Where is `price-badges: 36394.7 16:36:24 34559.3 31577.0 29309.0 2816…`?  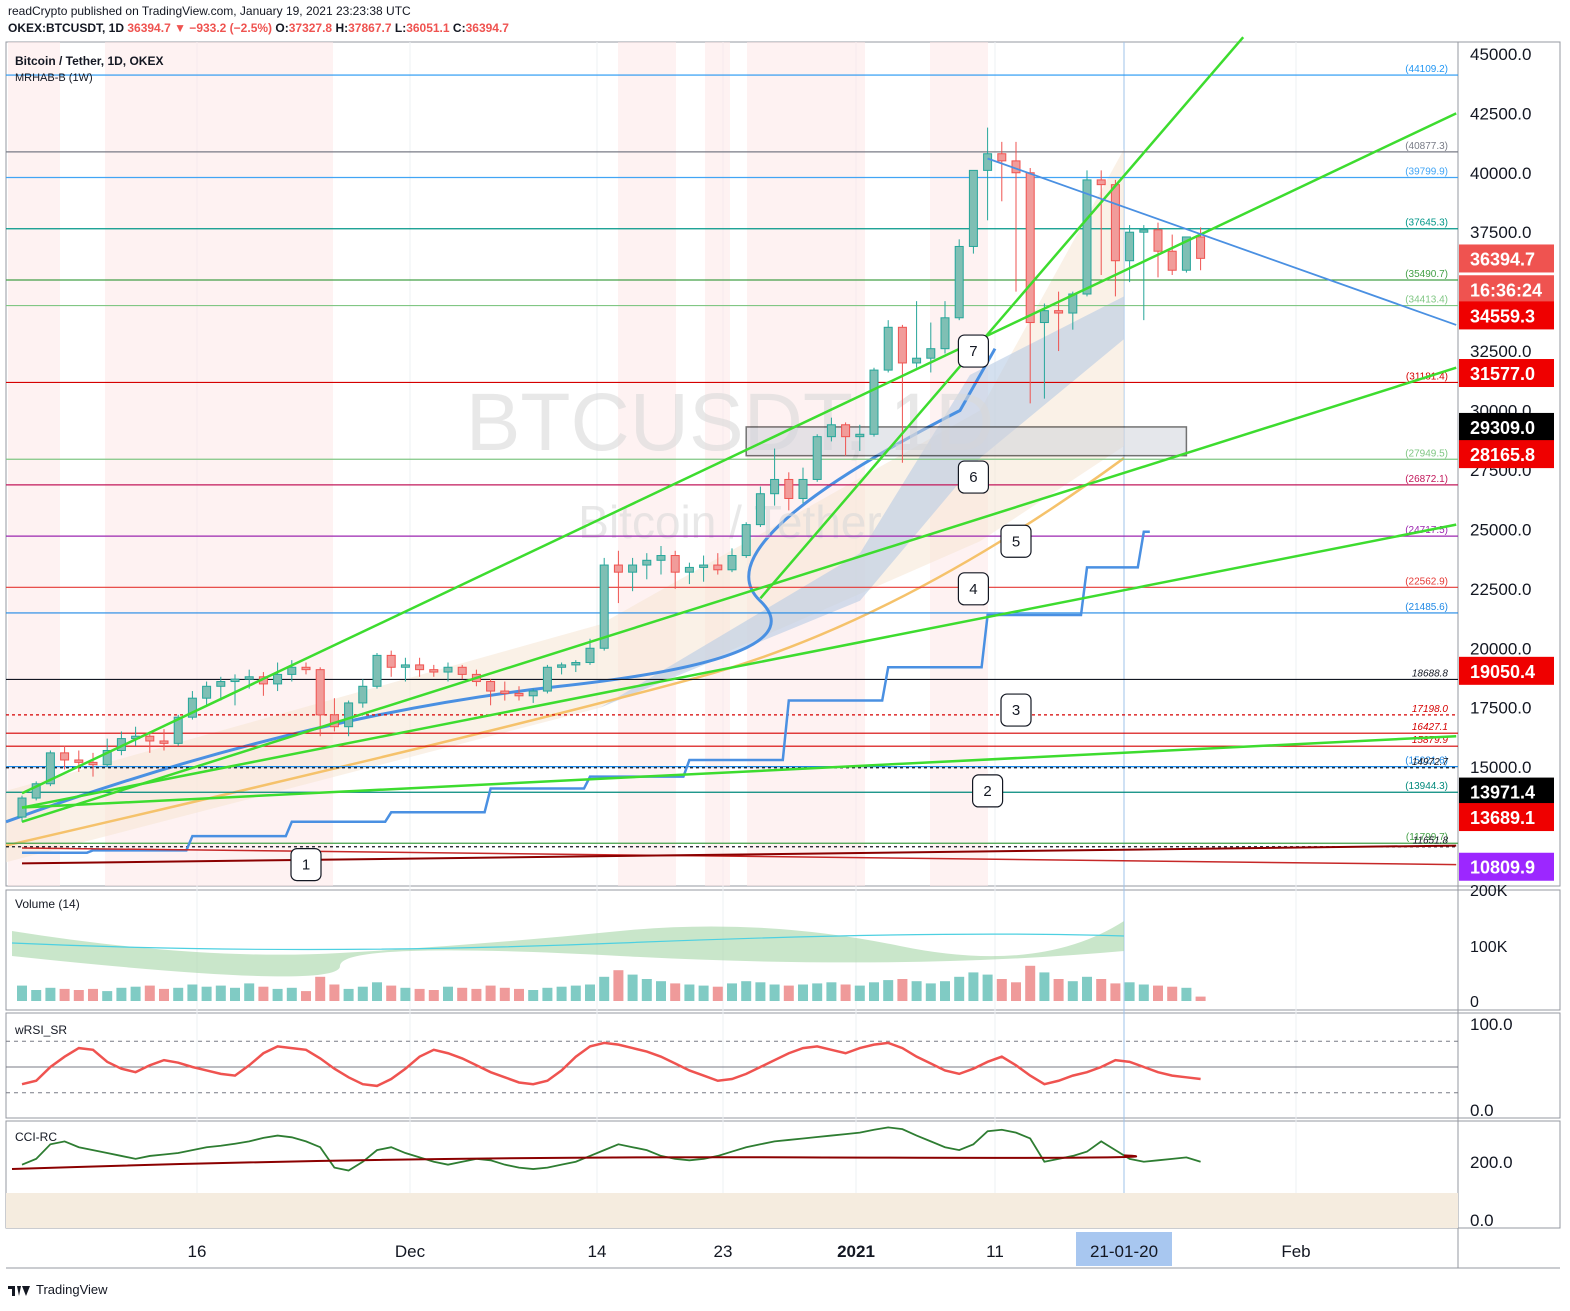 price-badges: 36394.7 16:36:24 34559.3 31577.0 29309.0 2816… is located at coordinates (1506, 562).